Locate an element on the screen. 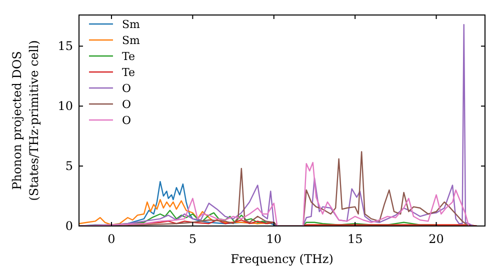 Image resolution: width=500 pixels, height=280 pixels. x-tick-label: 0 is located at coordinates (112, 239).